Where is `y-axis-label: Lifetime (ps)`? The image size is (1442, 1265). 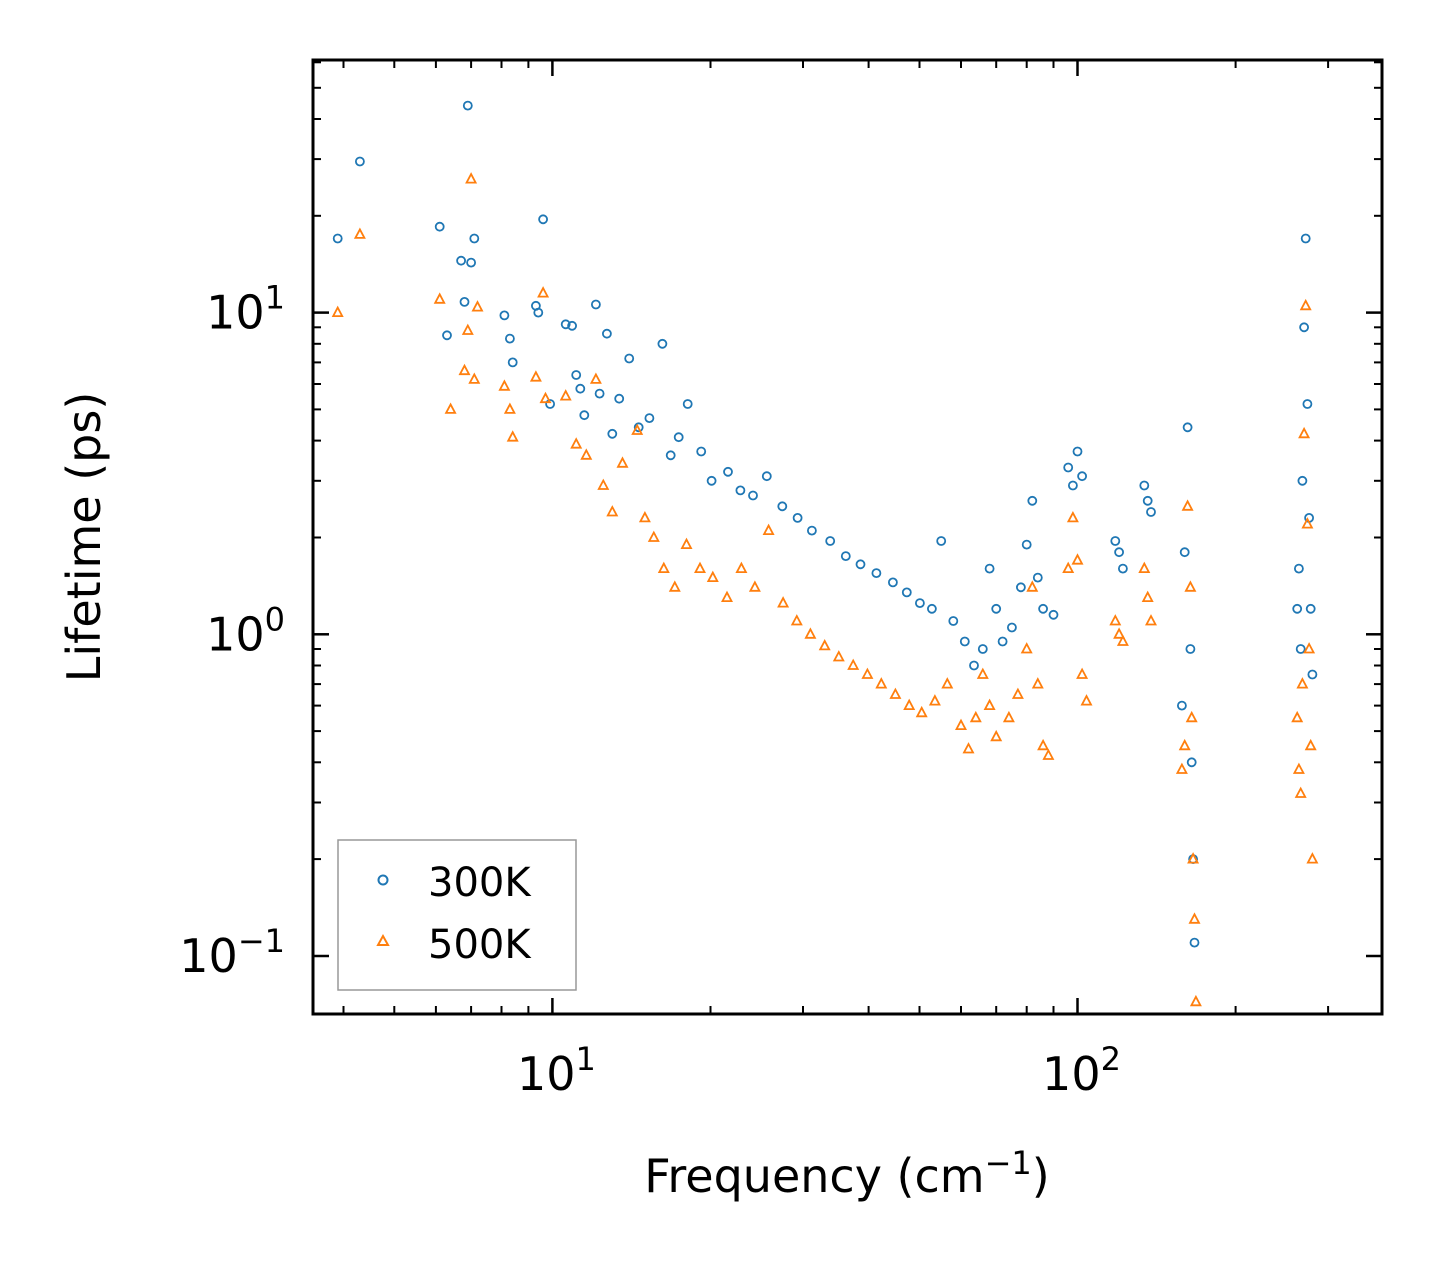
y-axis-label: Lifetime (ps) is located at coordinates (84, 537).